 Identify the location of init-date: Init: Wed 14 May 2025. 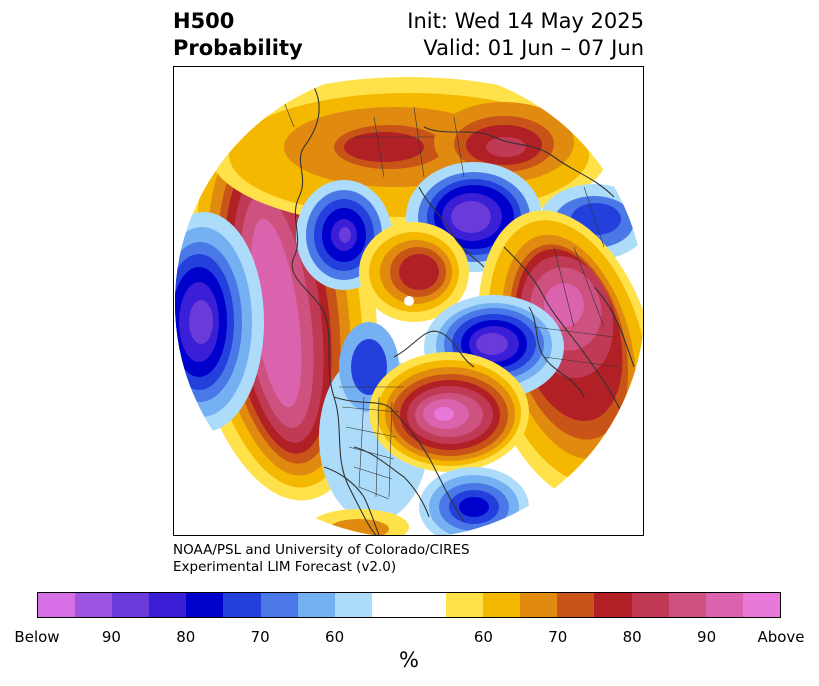
(525, 21).